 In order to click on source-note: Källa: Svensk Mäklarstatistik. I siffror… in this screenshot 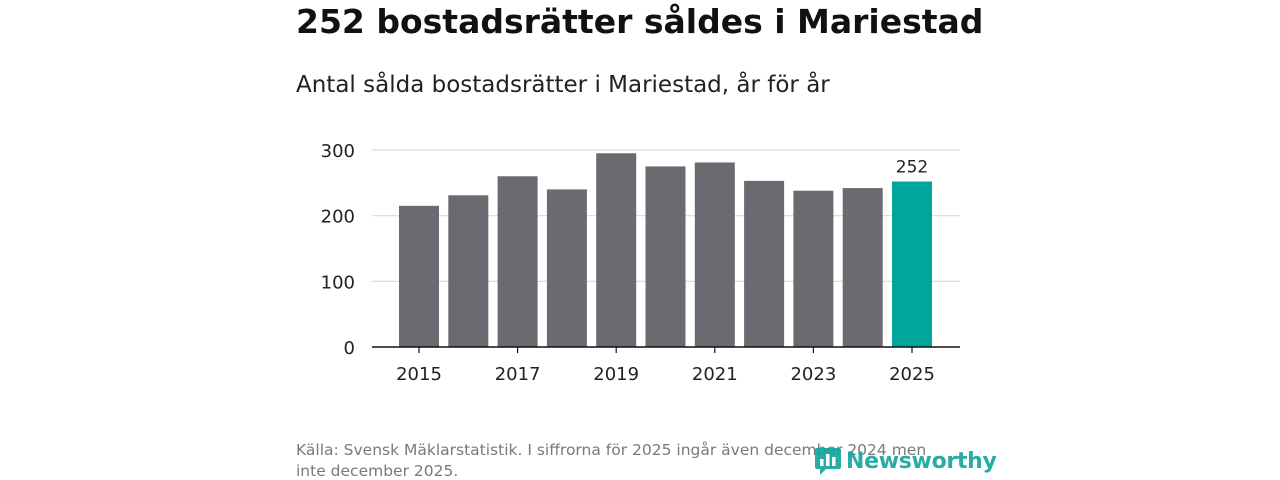, I will do `click(611, 460)`.